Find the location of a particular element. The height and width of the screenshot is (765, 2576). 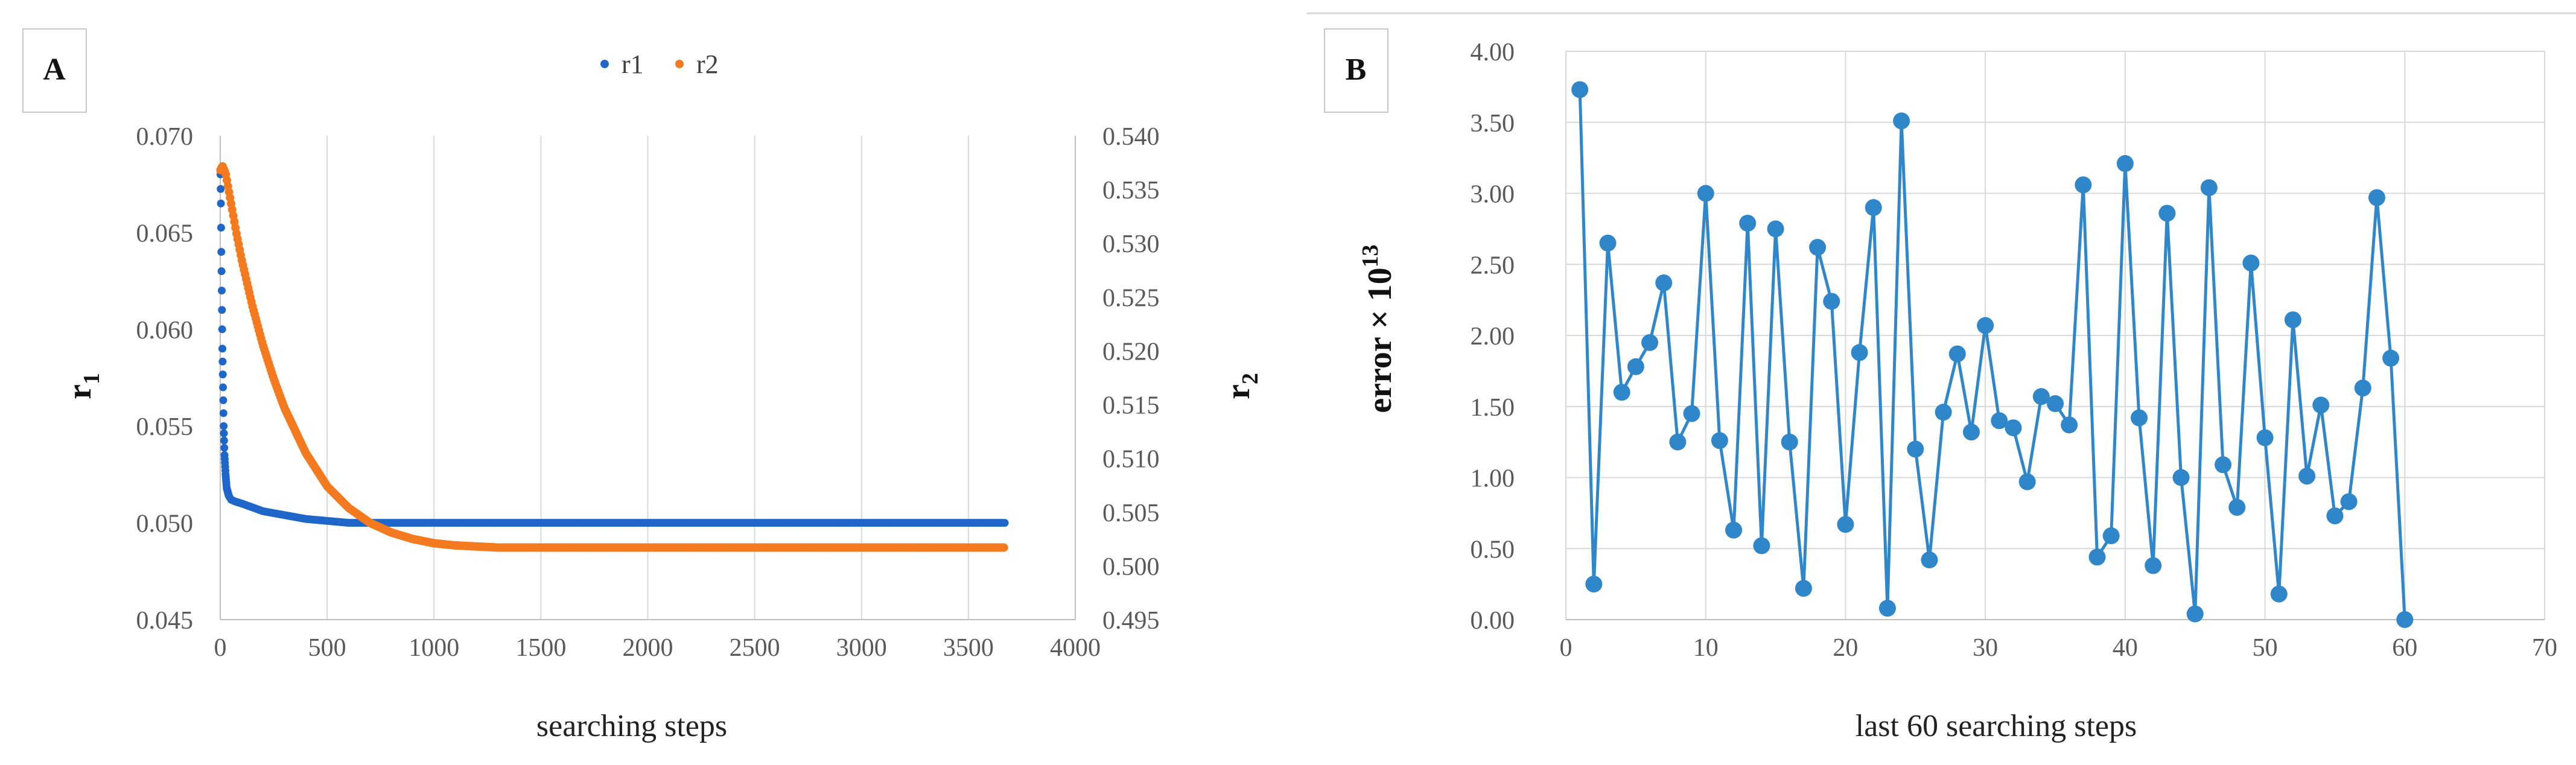

panel-a-left-tick-label: 0.060 is located at coordinates (165, 330).